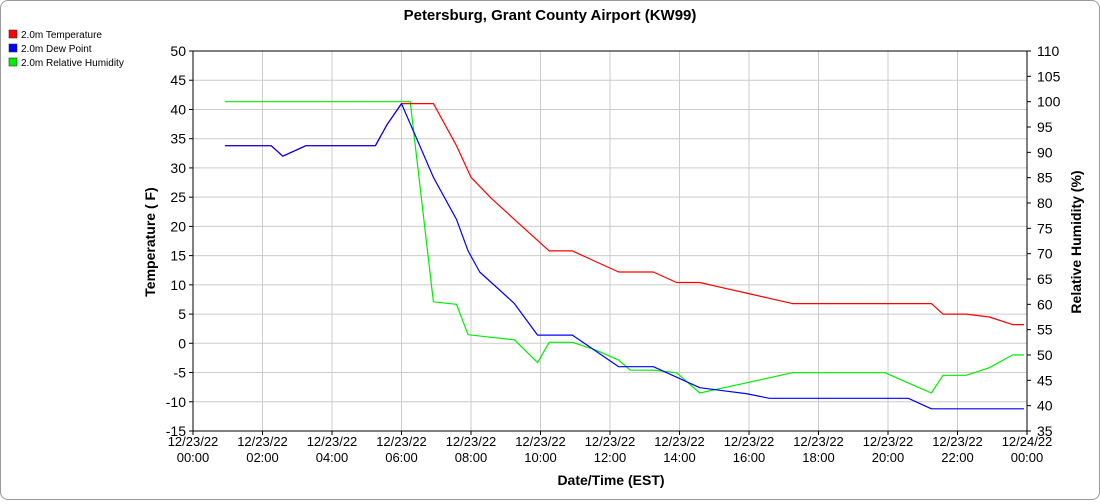  Describe the element at coordinates (1045, 254) in the screenshot. I see `y2-tick-label: 70` at that location.